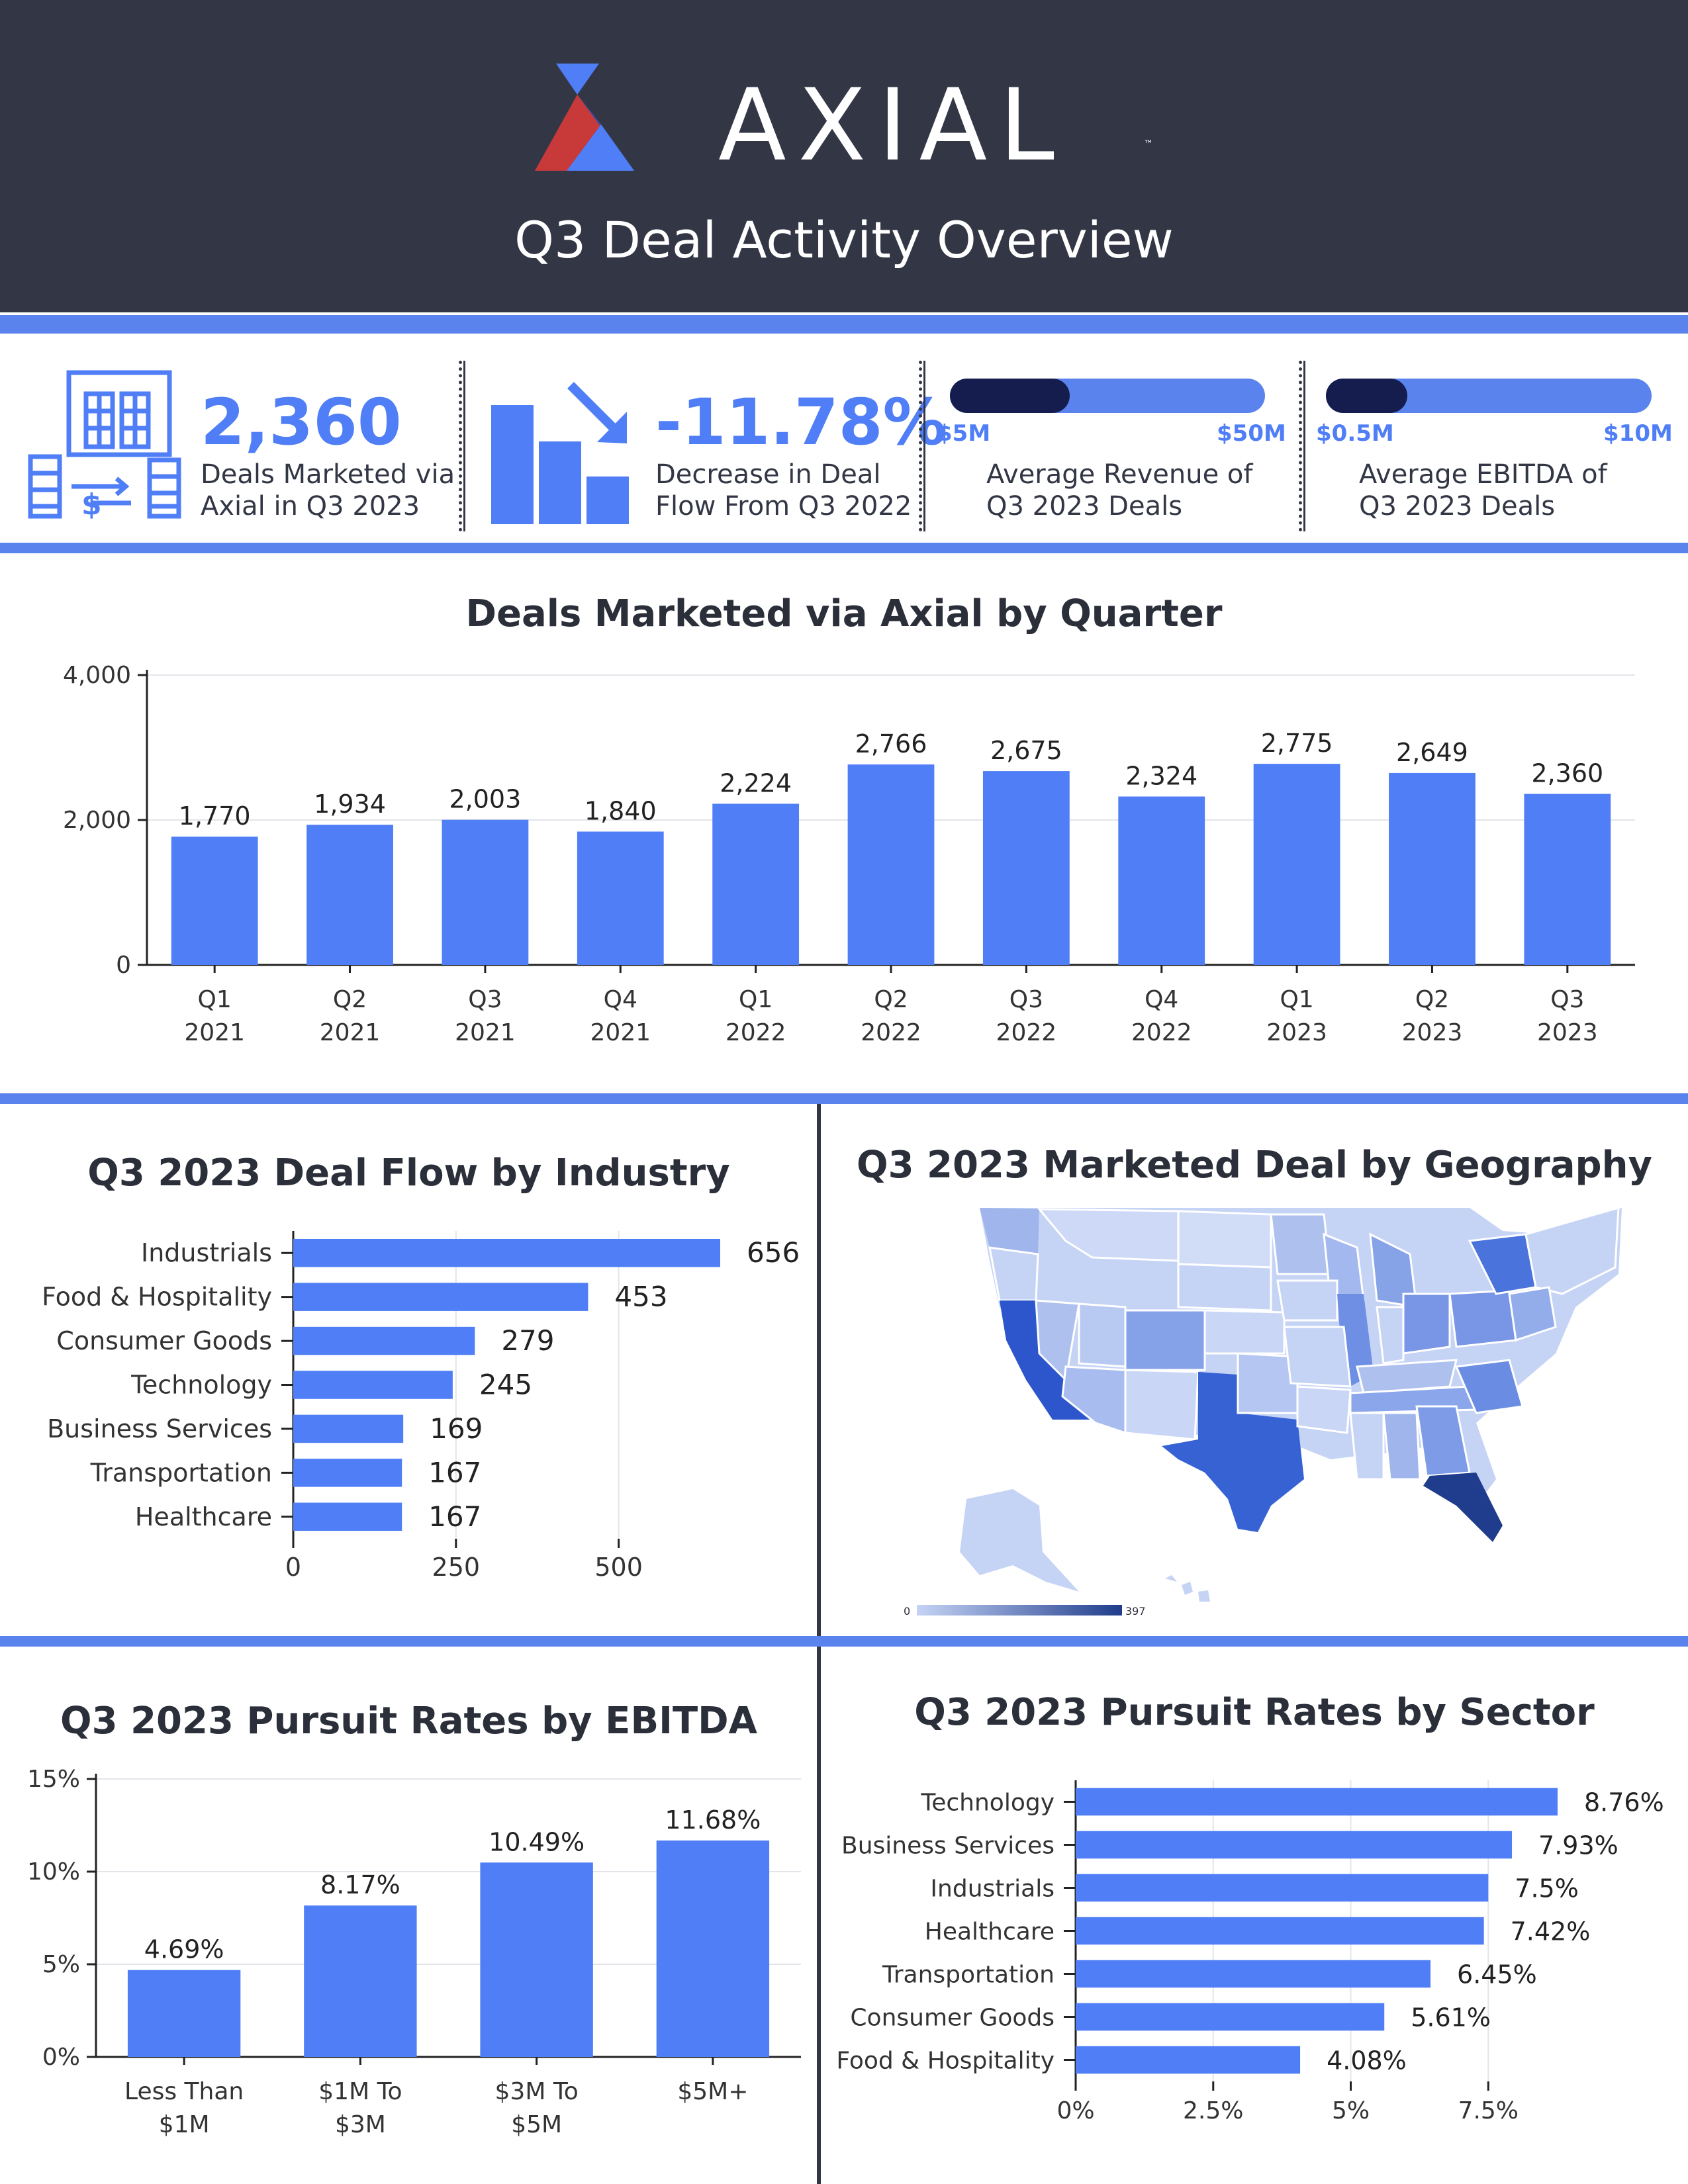  I want to click on bar-value-label: 2,324, so click(1161, 776).